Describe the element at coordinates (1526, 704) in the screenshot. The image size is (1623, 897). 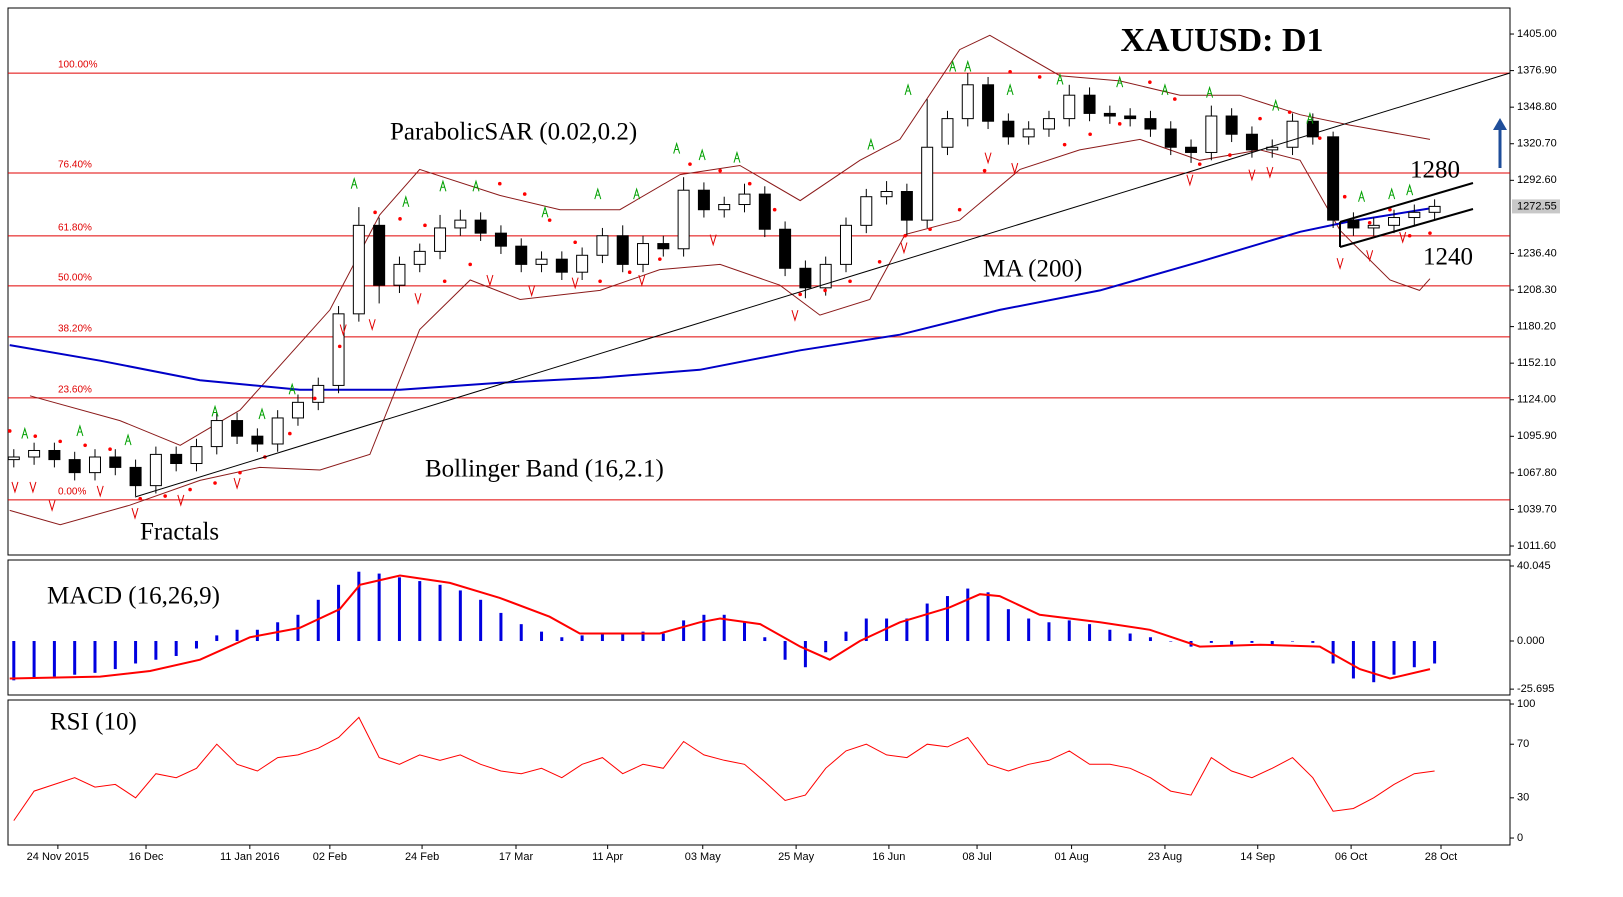
I see `y-tick-label: 100` at that location.